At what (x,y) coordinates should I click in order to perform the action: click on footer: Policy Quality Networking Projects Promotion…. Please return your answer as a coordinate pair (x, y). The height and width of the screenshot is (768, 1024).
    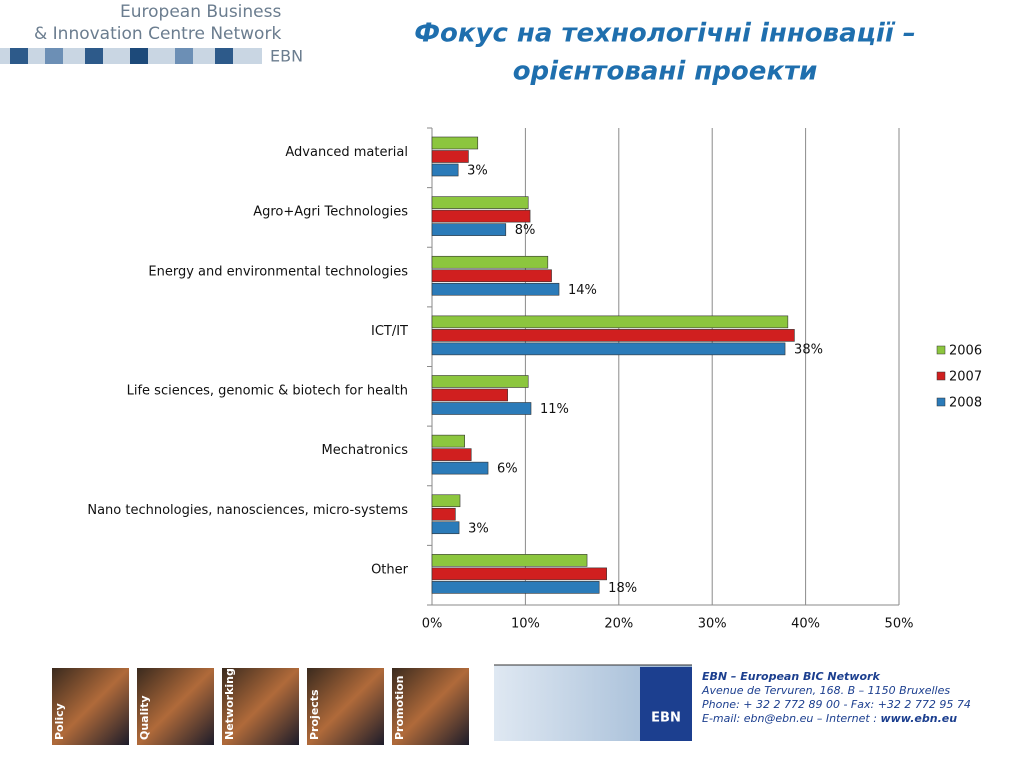
    Looking at the image, I should click on (511, 704).